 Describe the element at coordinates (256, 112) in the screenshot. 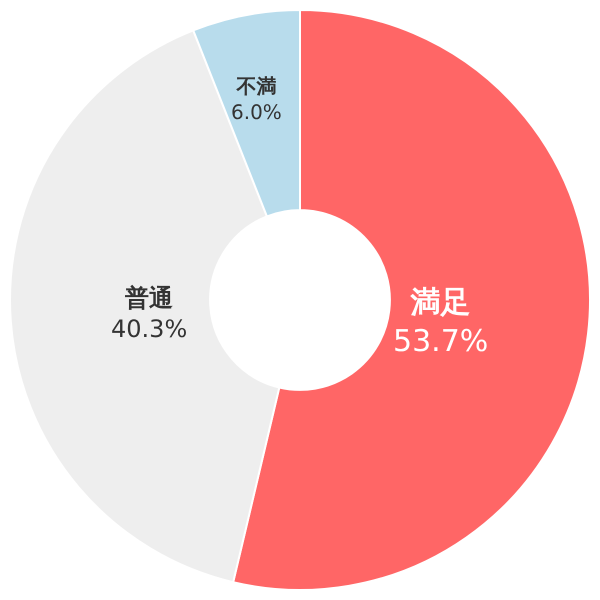

I see `data-label: 6.0%` at that location.